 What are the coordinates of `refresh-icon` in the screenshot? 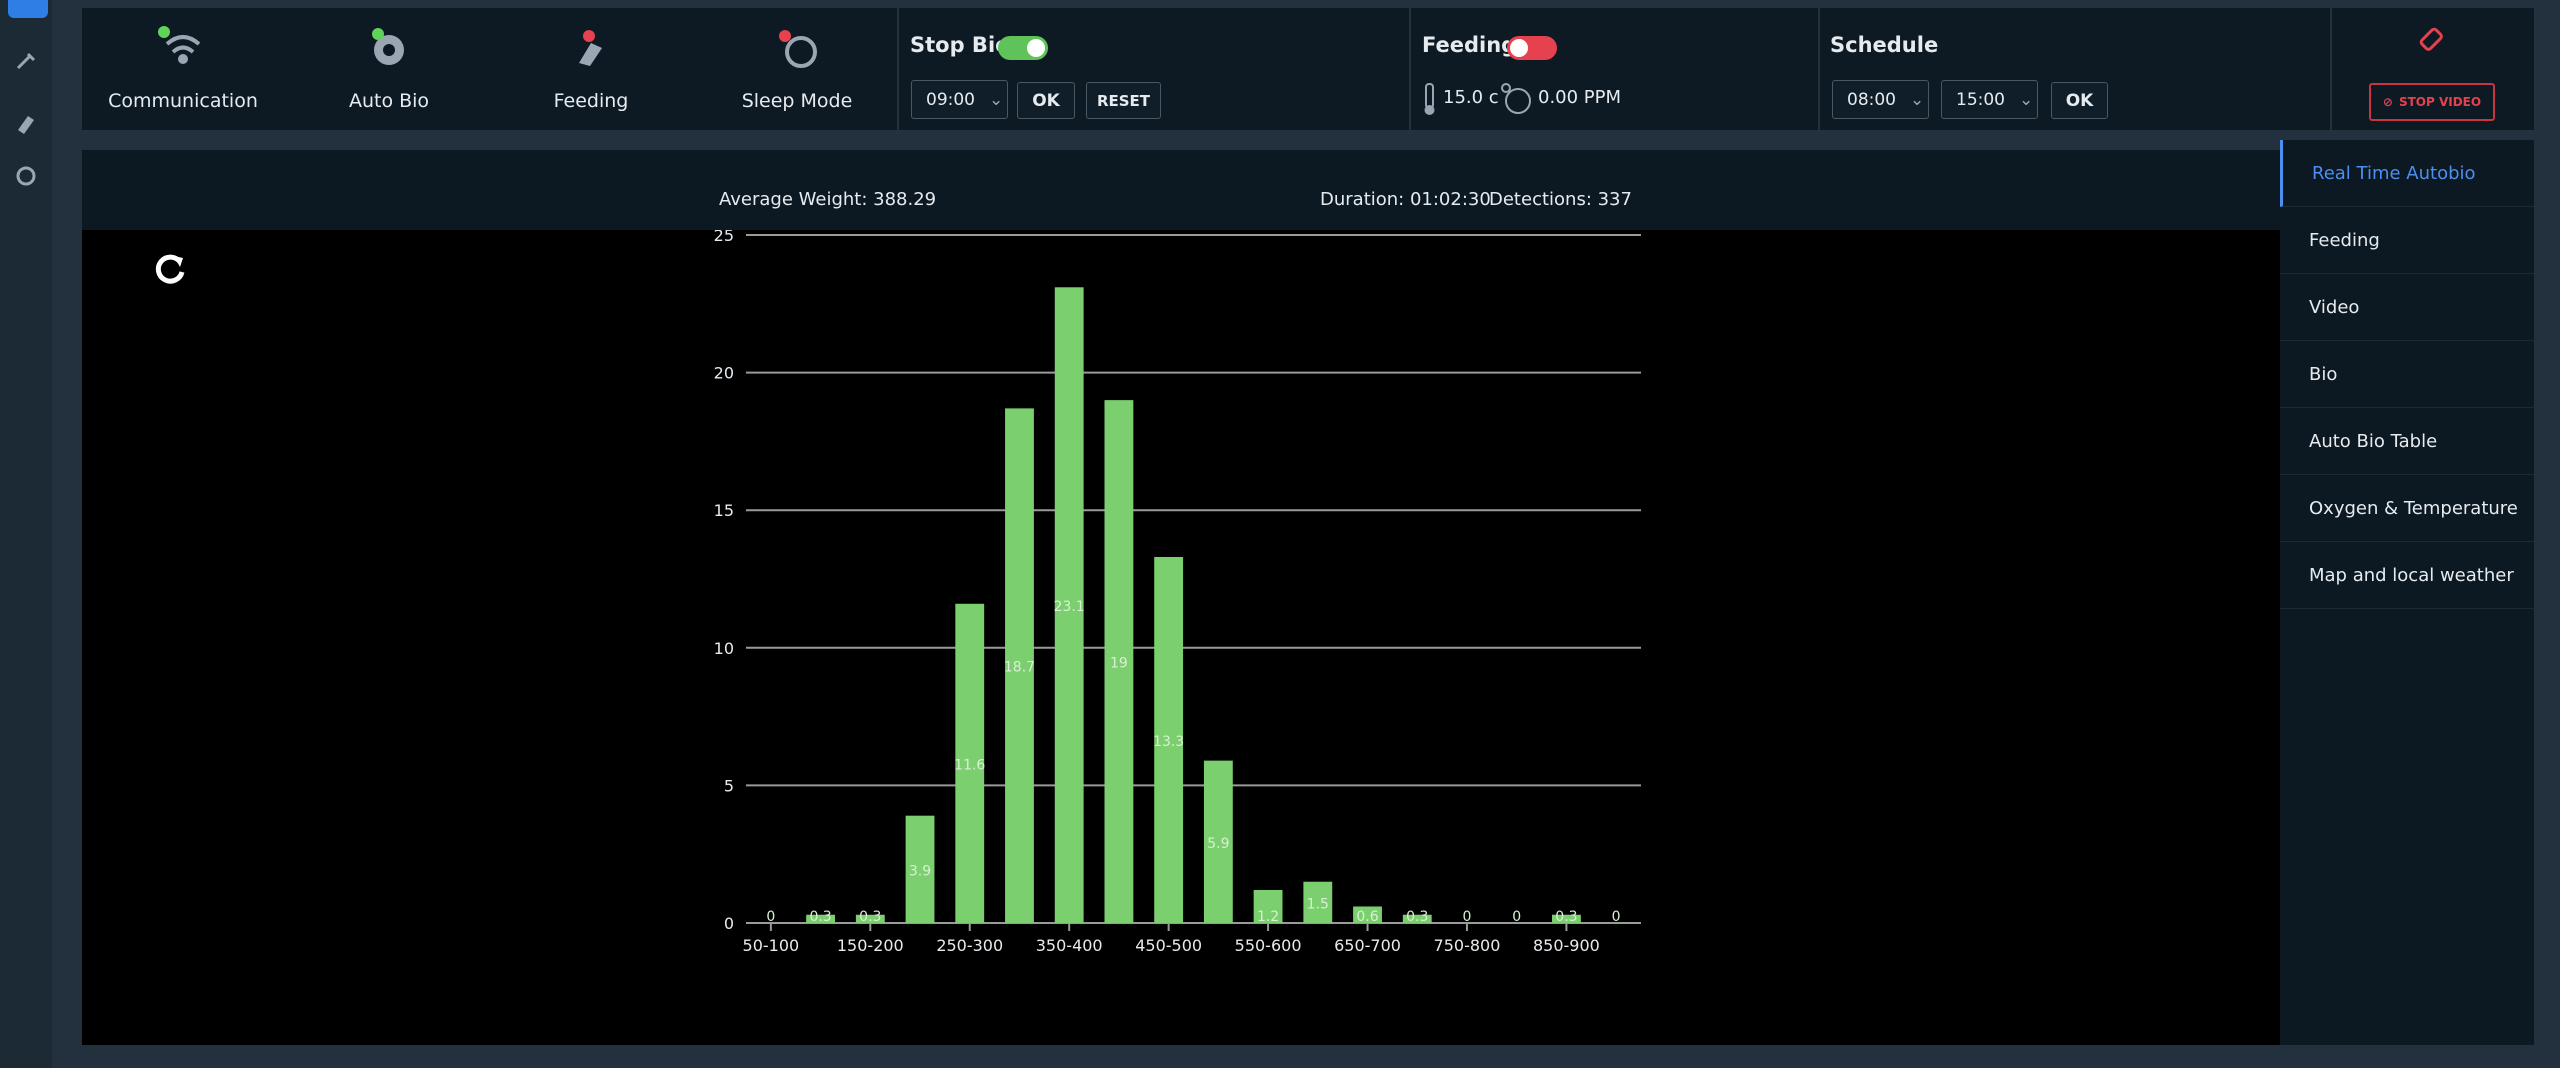 It's located at (170, 270).